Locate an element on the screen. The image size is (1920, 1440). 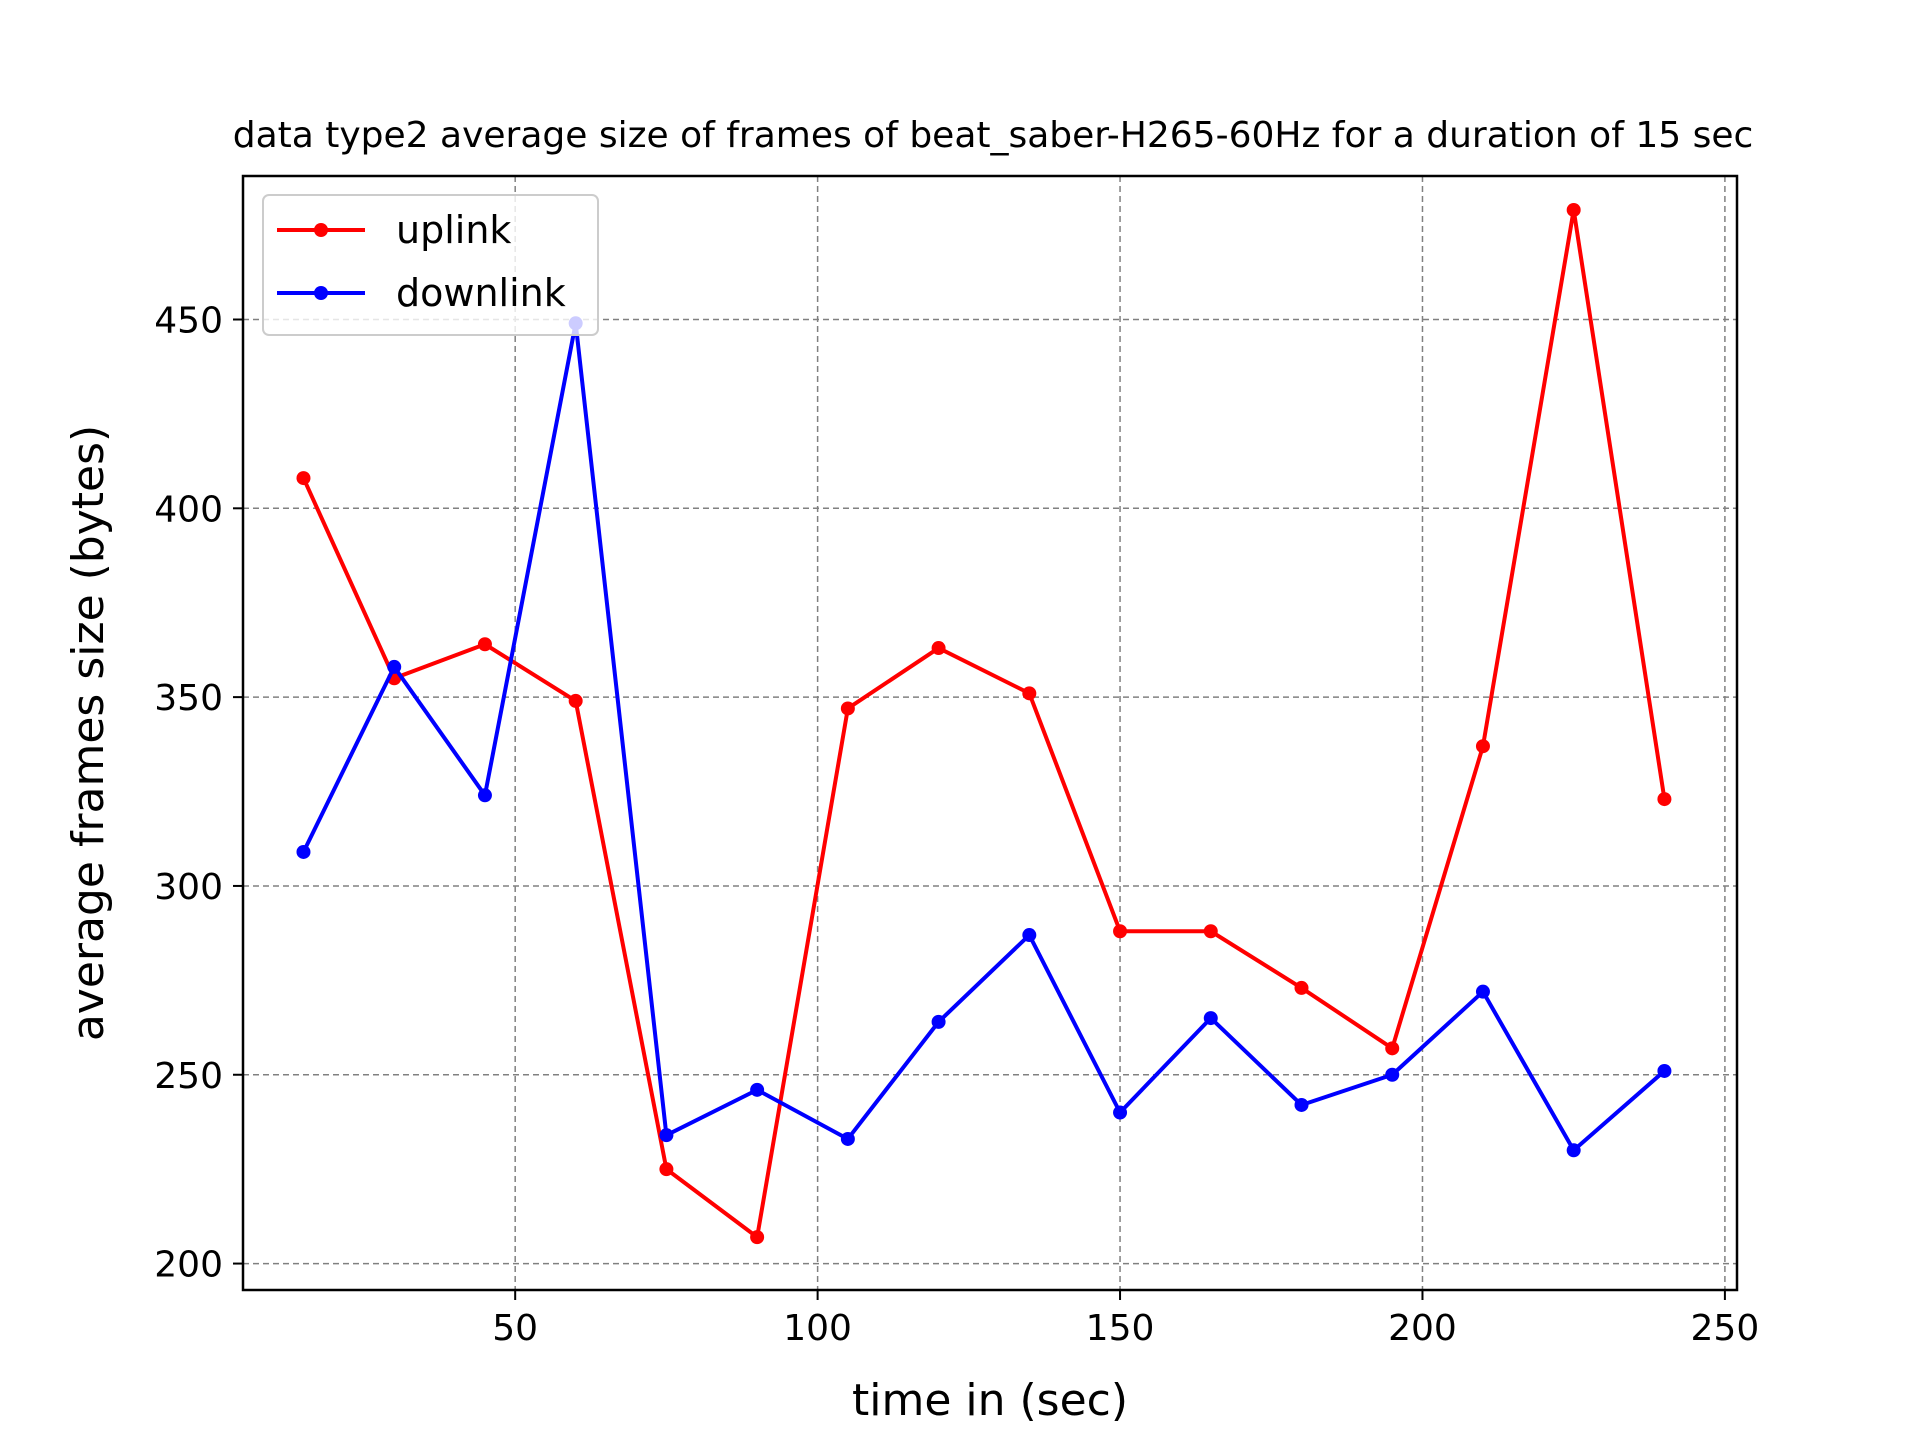
x-axis-label: time in (sec) is located at coordinates (990, 1400).